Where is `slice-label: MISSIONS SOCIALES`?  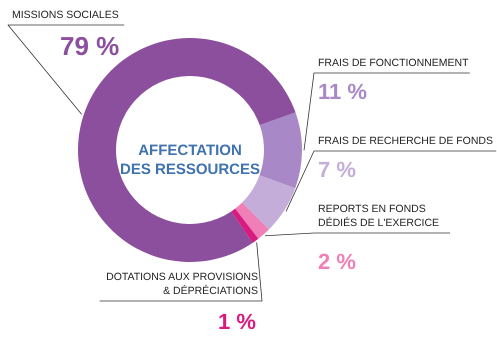
slice-label: MISSIONS SOCIALES is located at coordinates (65, 15).